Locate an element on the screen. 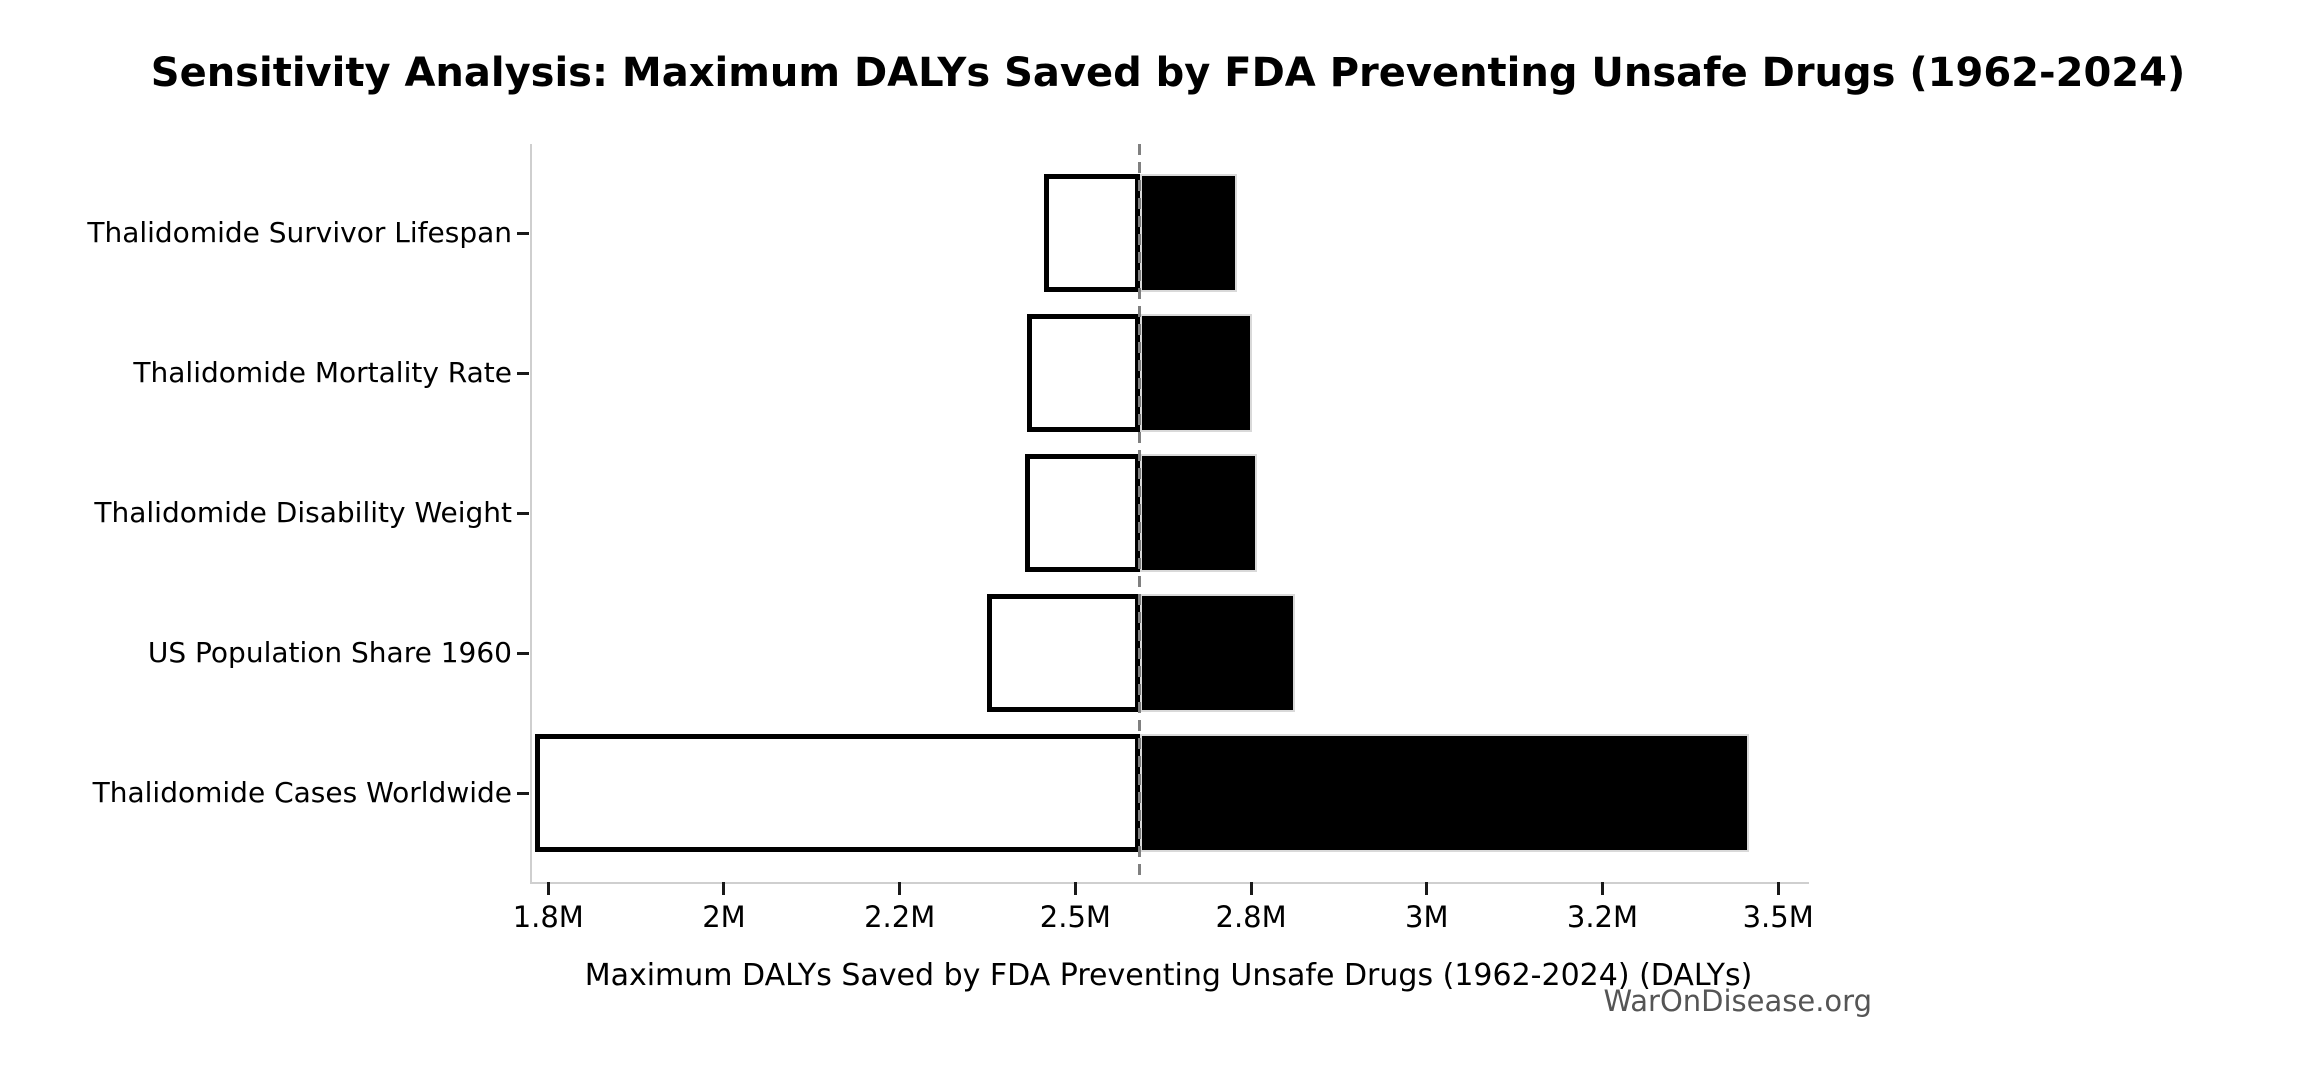 Image resolution: width=2310 pixels, height=1075 pixels. y-tick-label: Thalidomide Mortality Rate is located at coordinates (322, 372).